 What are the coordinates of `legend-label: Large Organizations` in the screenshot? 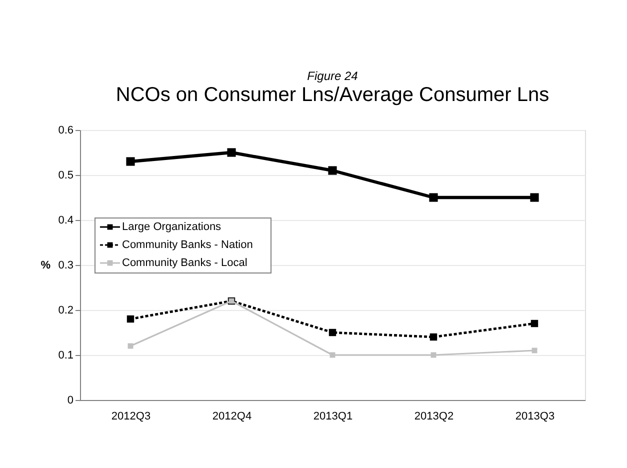 It's located at (172, 227).